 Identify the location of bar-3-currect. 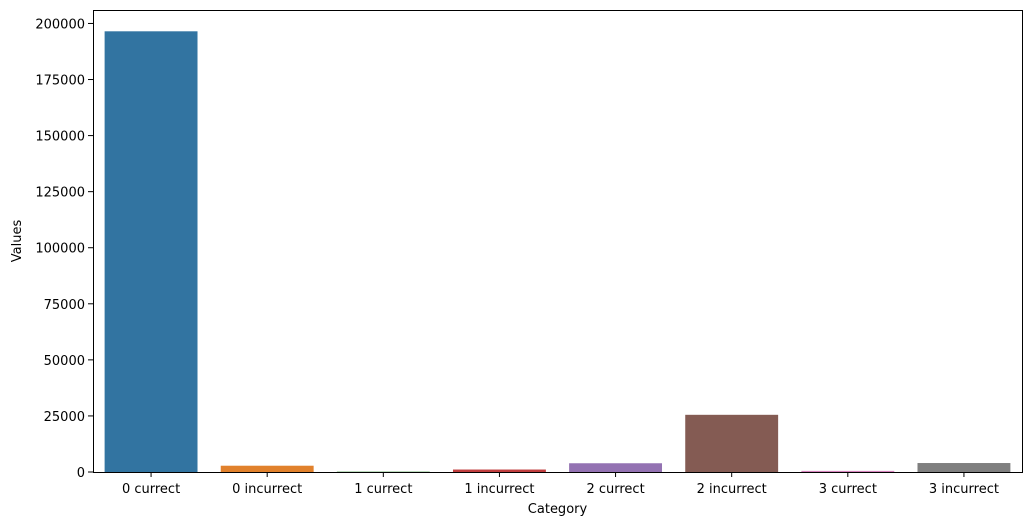
(848, 471).